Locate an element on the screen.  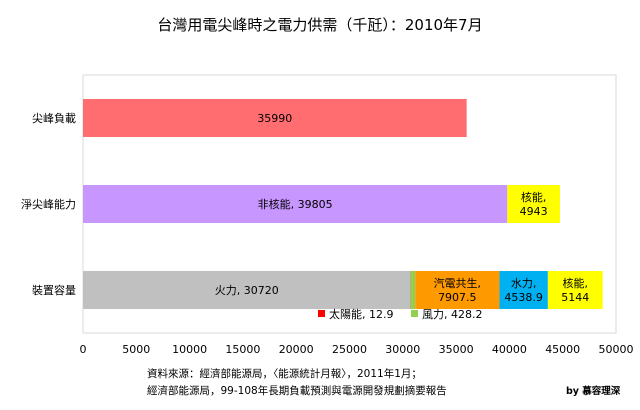
legend-label: 風力, 428.2 is located at coordinates (452, 314).